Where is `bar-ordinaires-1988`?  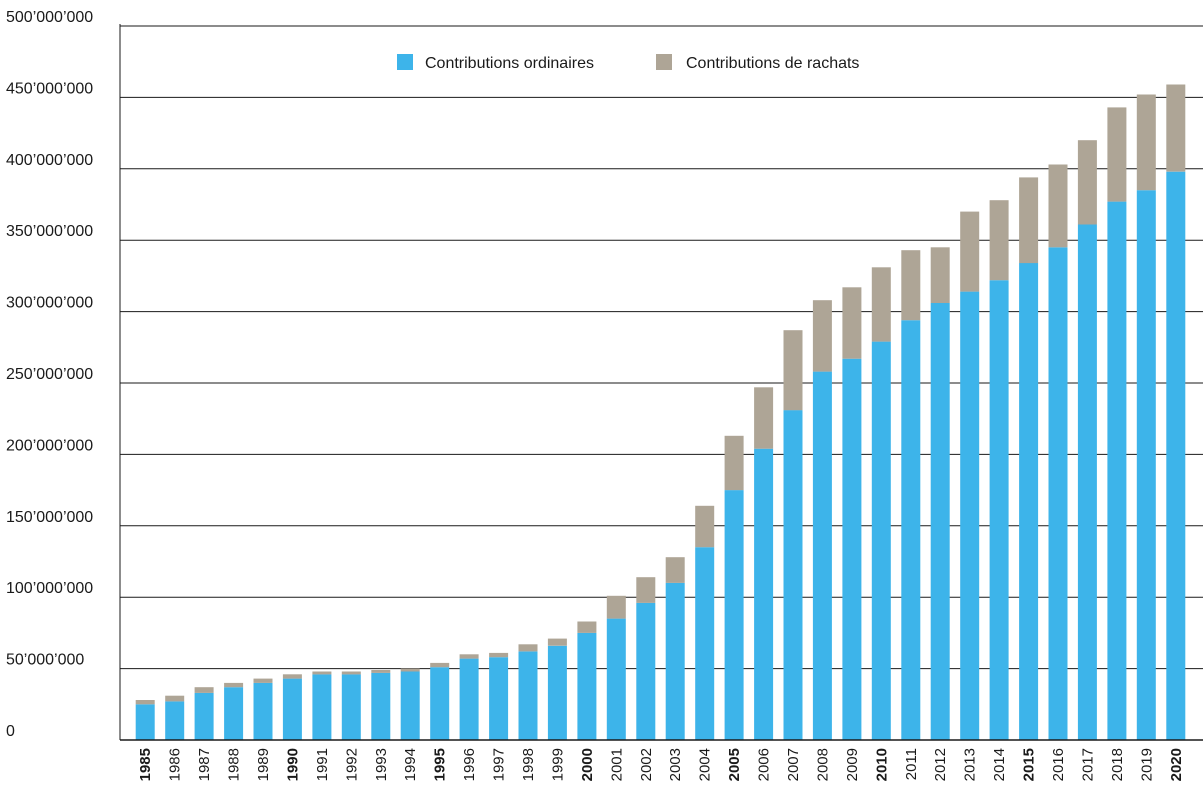
bar-ordinaires-1988 is located at coordinates (234, 713).